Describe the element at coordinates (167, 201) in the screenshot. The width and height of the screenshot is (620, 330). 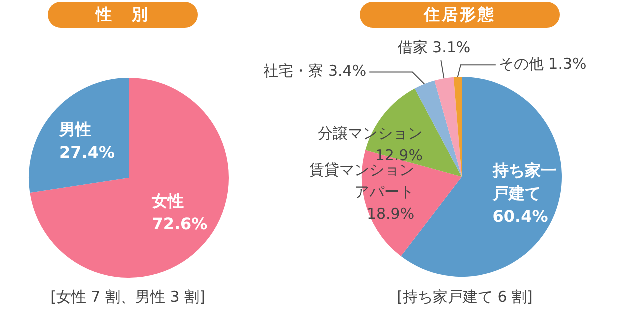
I see `slice-label: 女性` at that location.